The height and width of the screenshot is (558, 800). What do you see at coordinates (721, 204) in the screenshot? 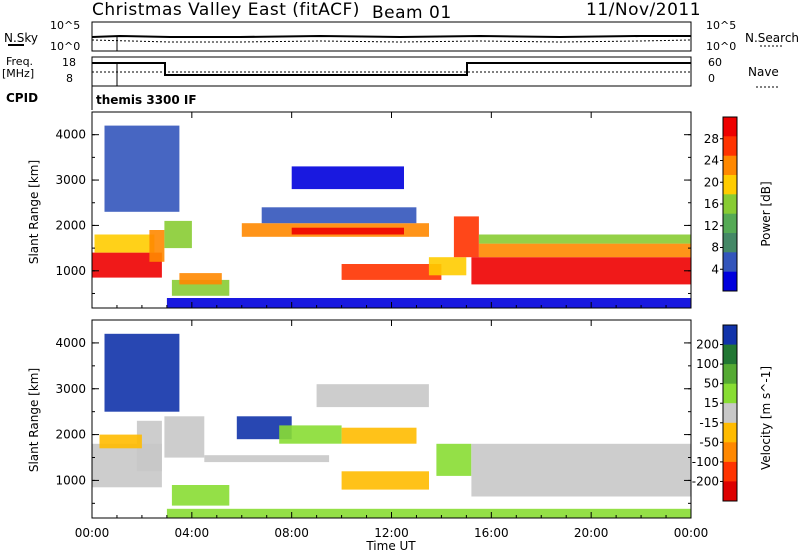
I see `power-colorbar: 4 8 12 16 20 24 28` at bounding box center [721, 204].